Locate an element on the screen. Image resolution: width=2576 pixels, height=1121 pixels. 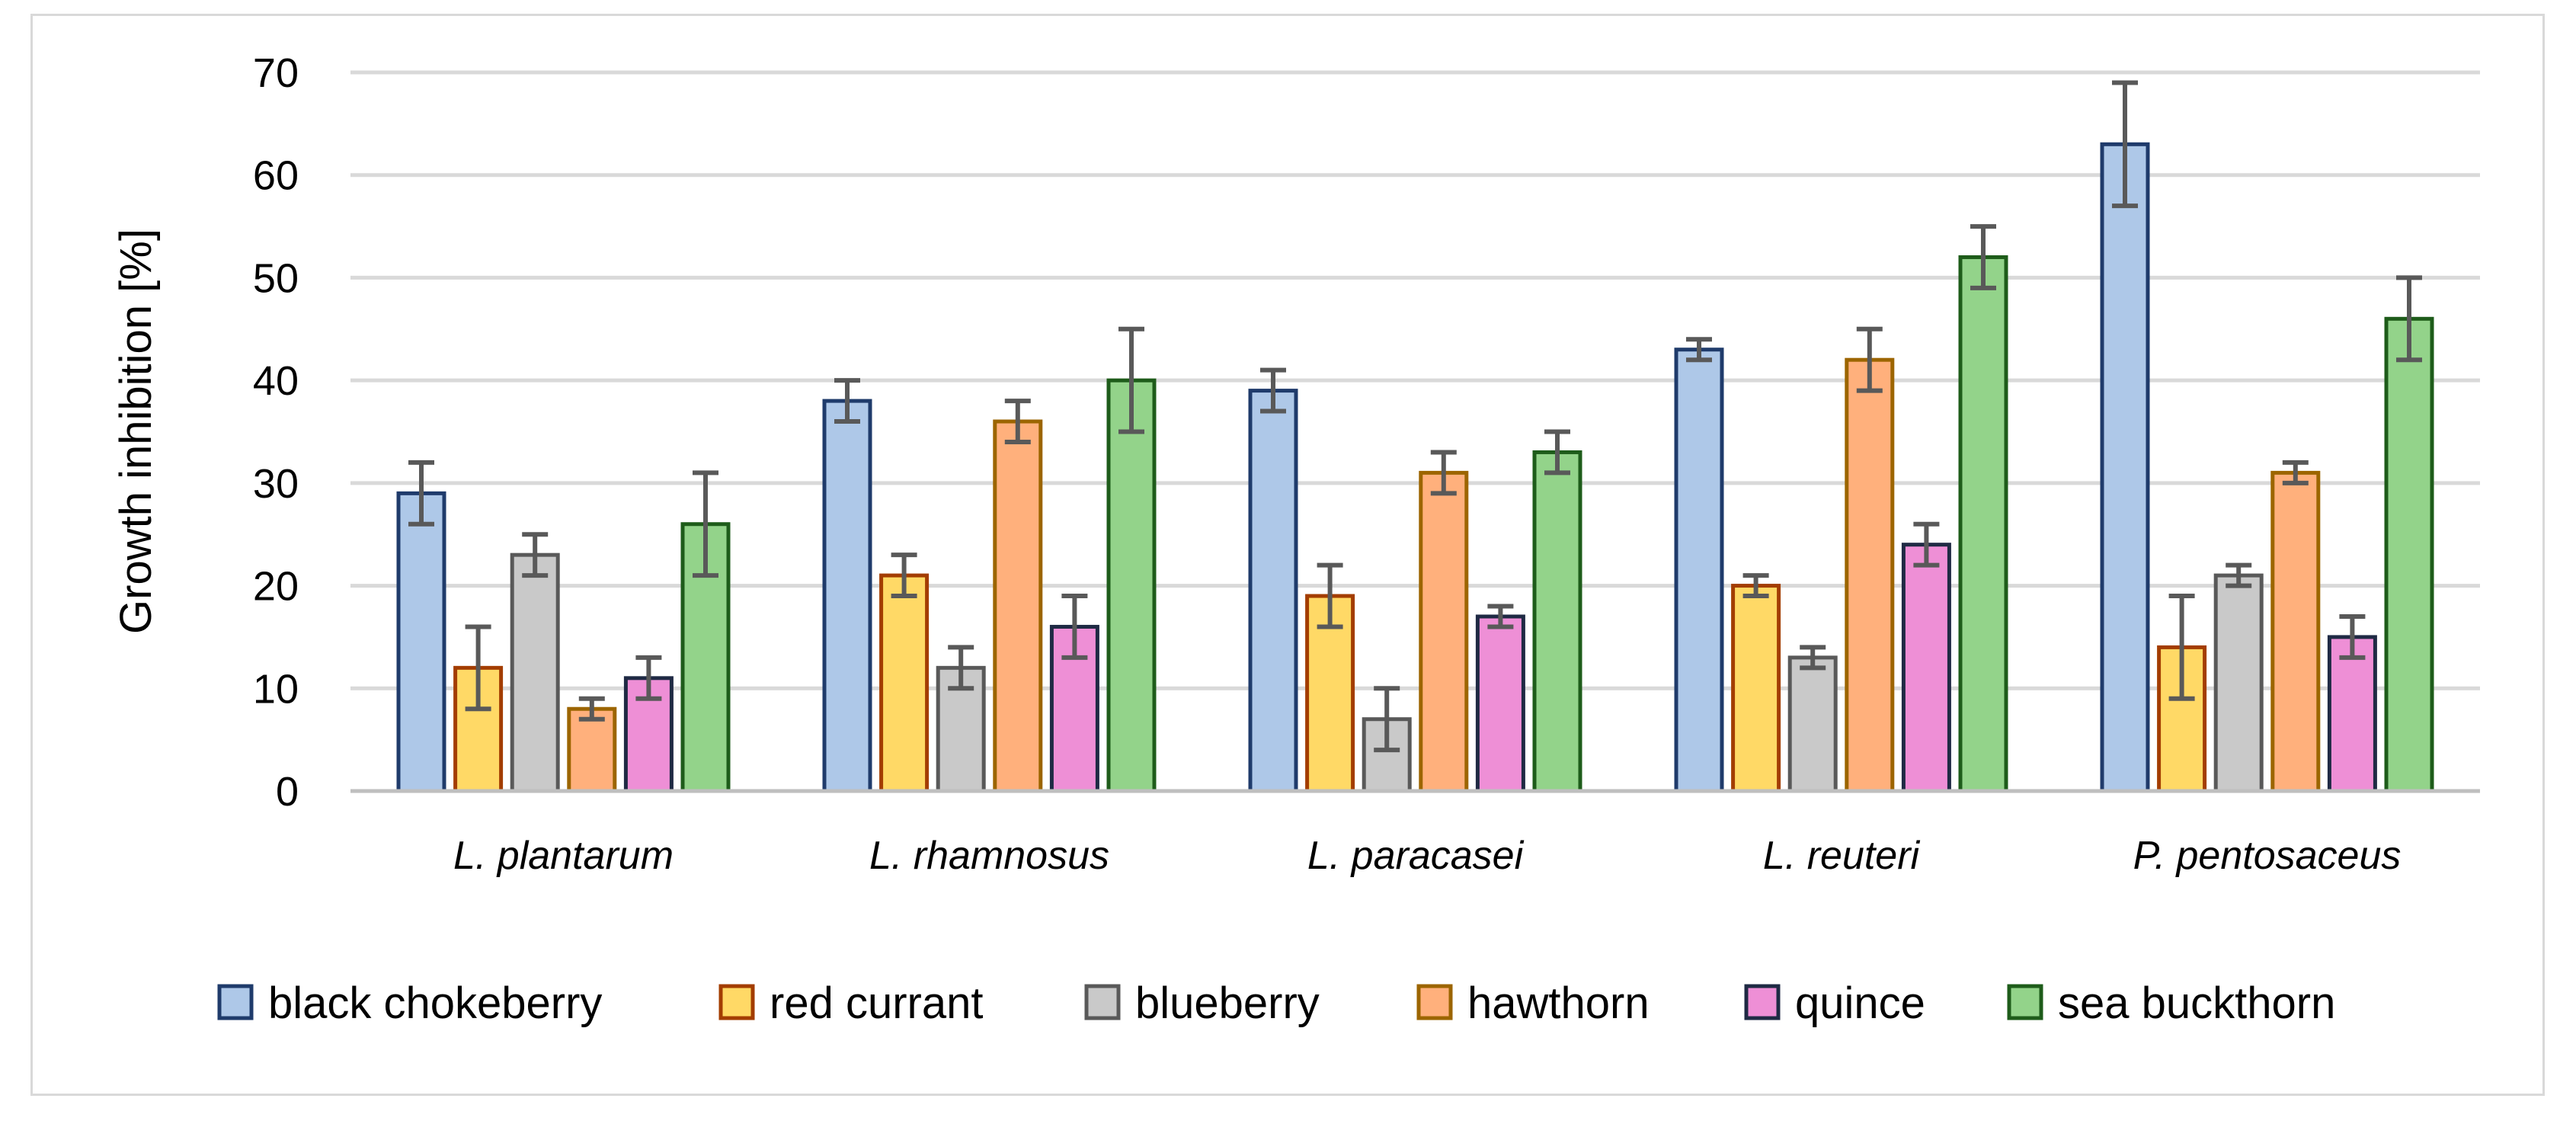
legend-label: blueberry is located at coordinates (1227, 1003).